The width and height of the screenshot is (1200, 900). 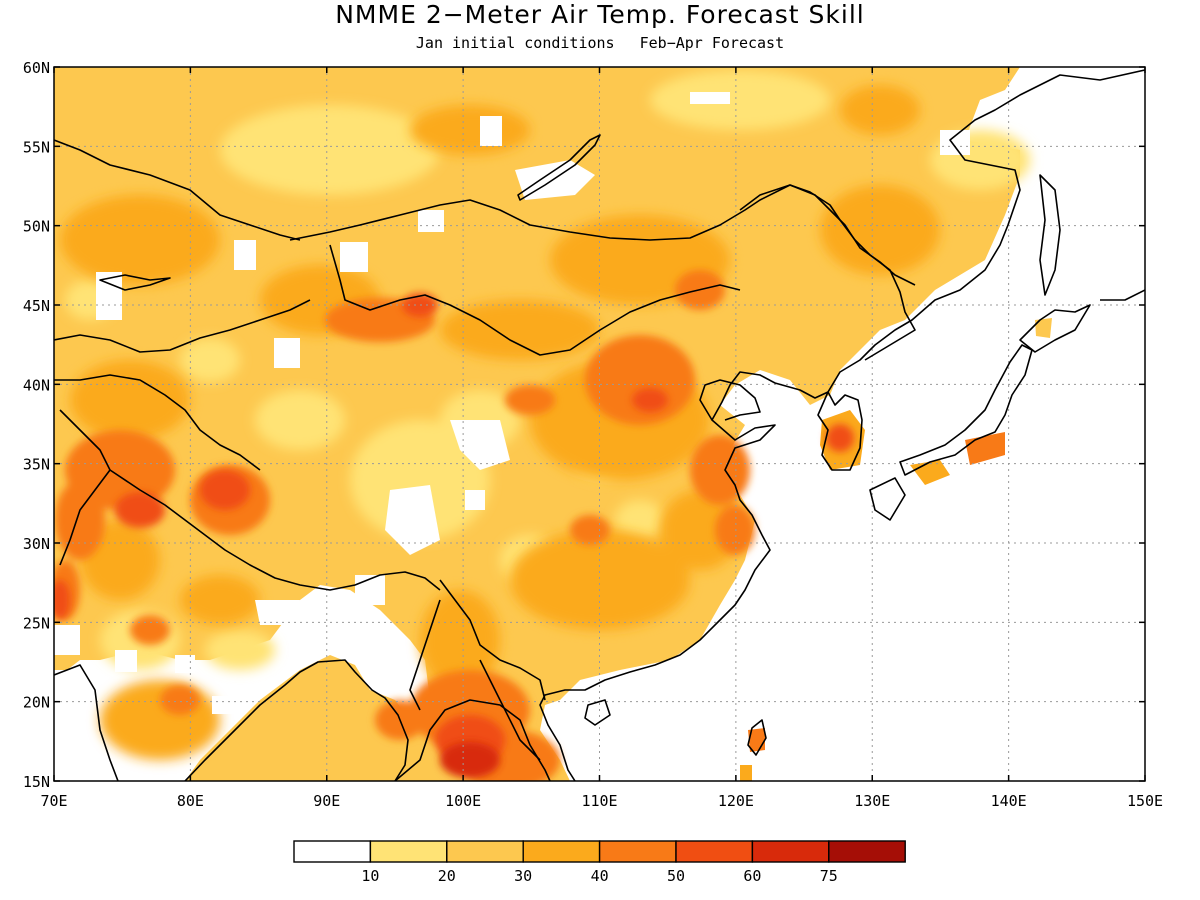 I want to click on colorbar-label: 30, so click(x=523, y=876).